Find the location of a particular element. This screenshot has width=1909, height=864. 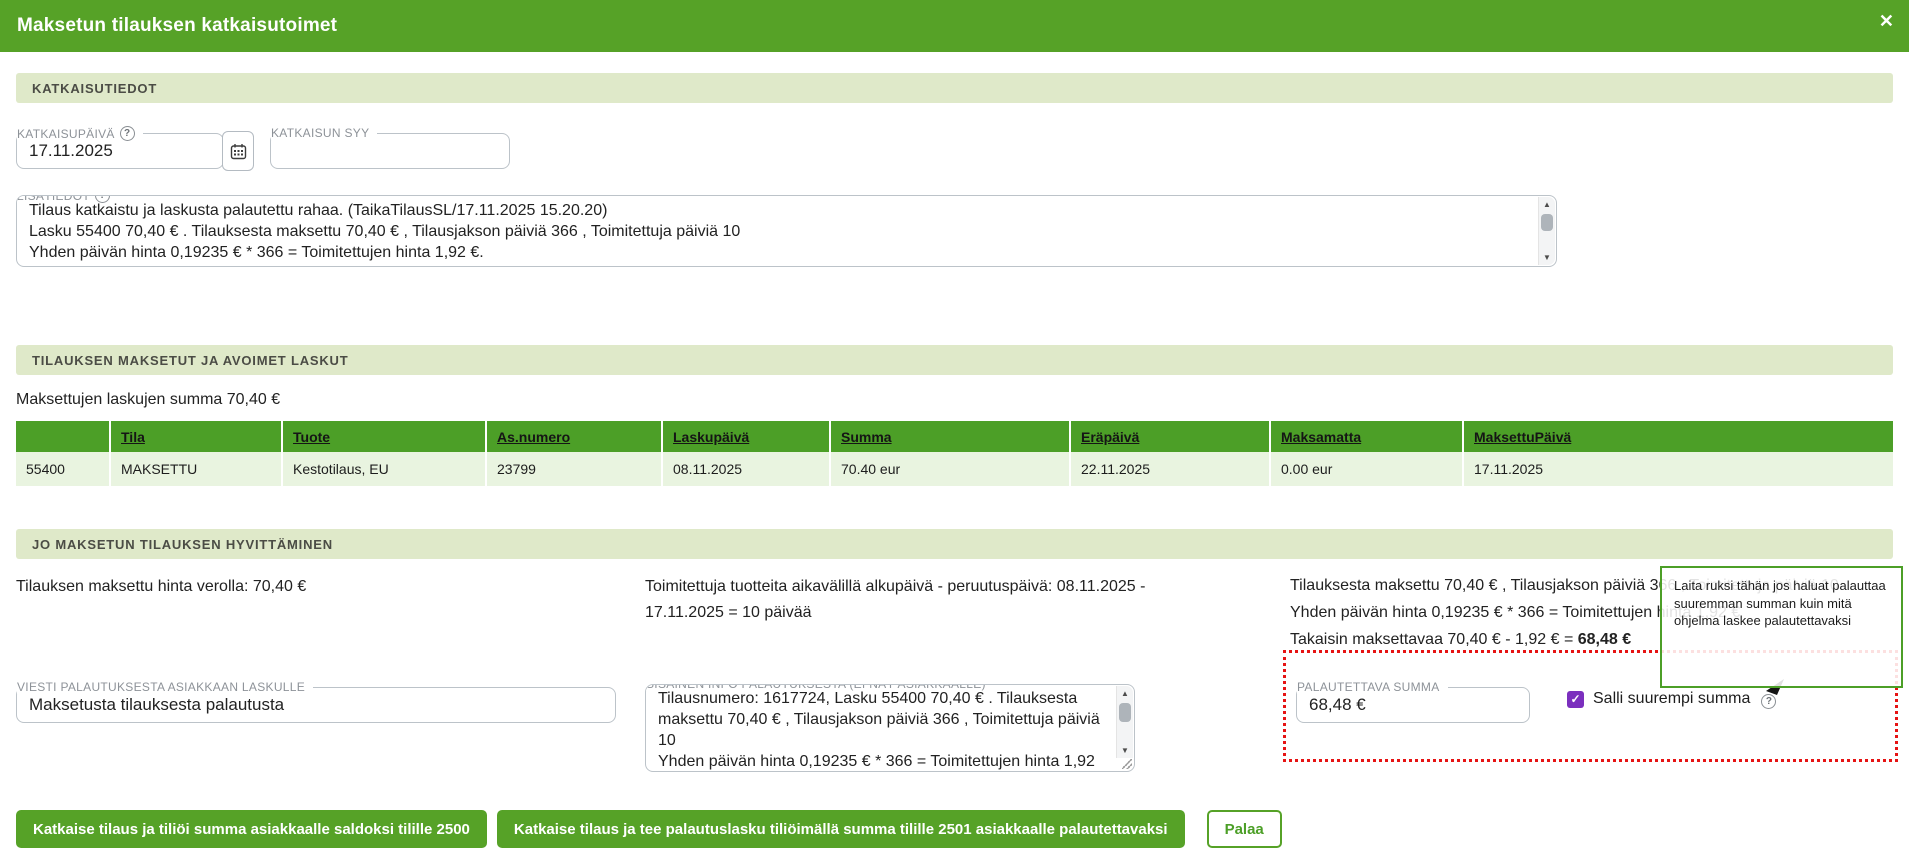

resize-handle is located at coordinates (1127, 764).